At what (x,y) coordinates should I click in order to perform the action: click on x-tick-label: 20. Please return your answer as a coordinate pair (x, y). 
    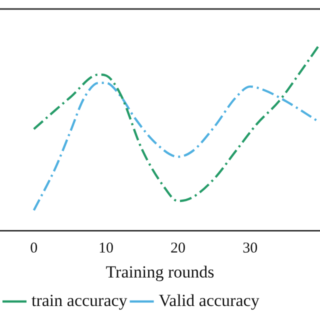
    Looking at the image, I should click on (178, 248).